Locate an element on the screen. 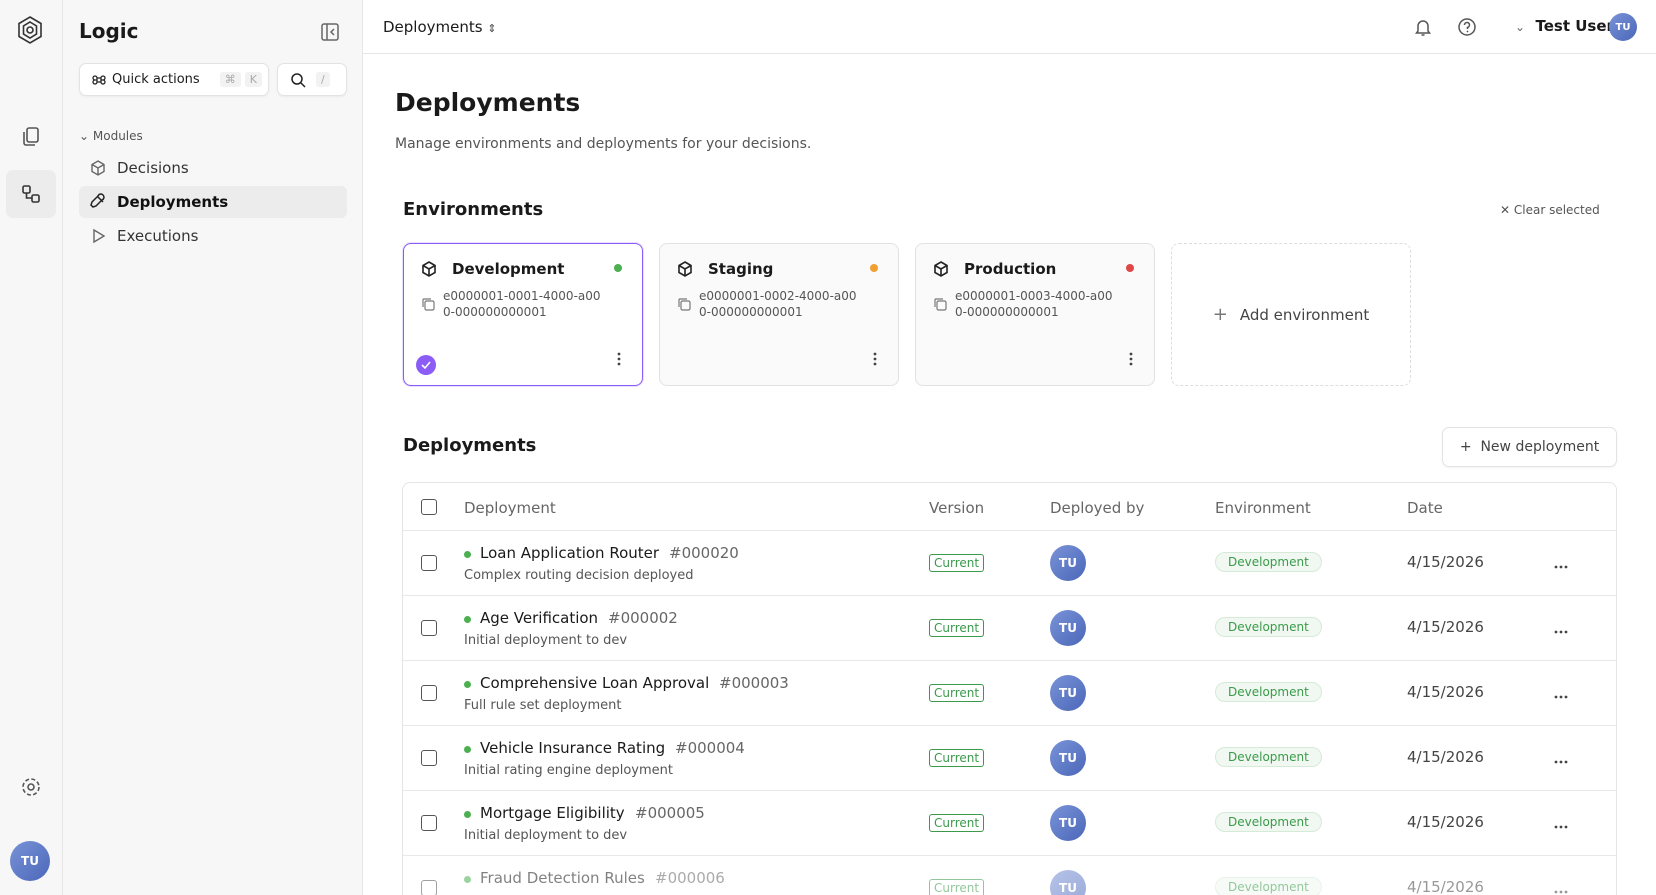  caret: ⌄ is located at coordinates (1520, 27).